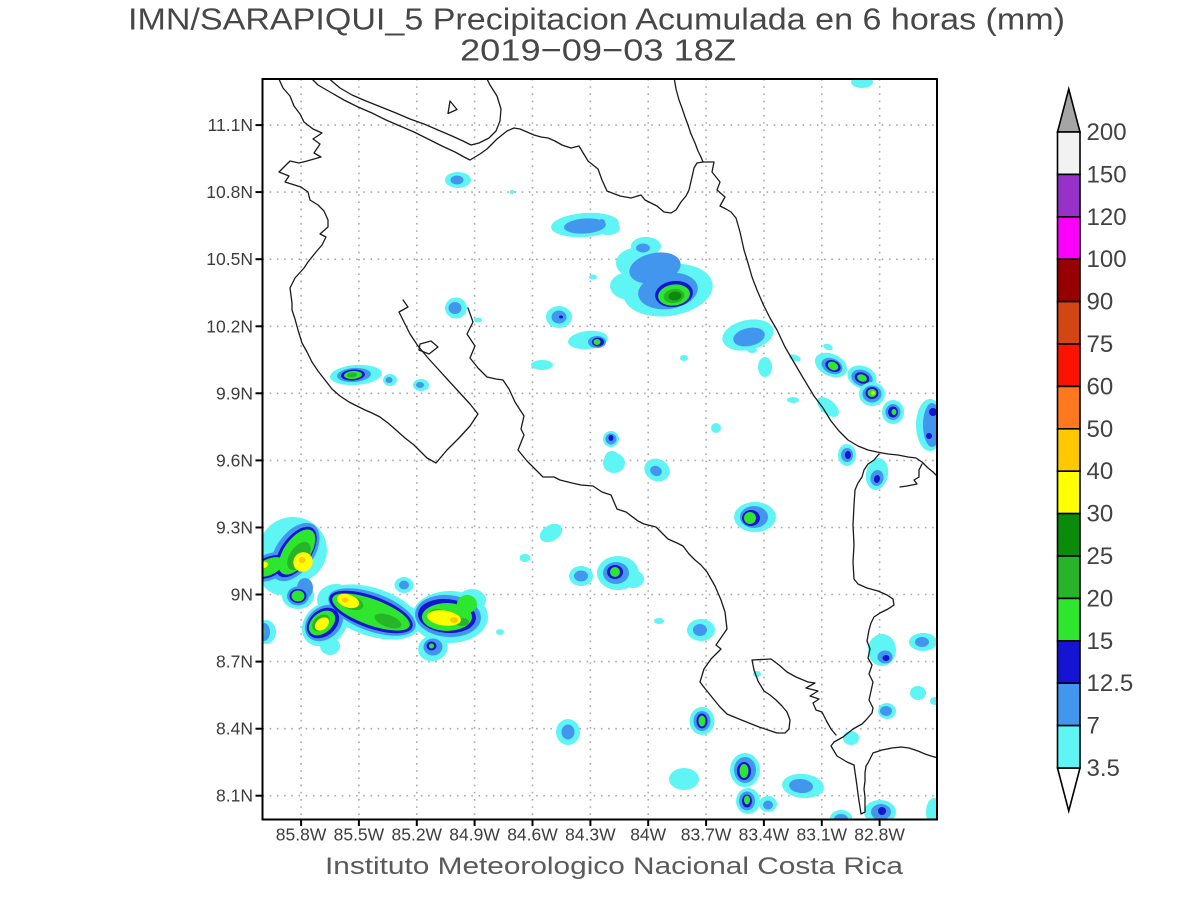  Describe the element at coordinates (1107, 259) in the screenshot. I see `svg-text: 100` at that location.